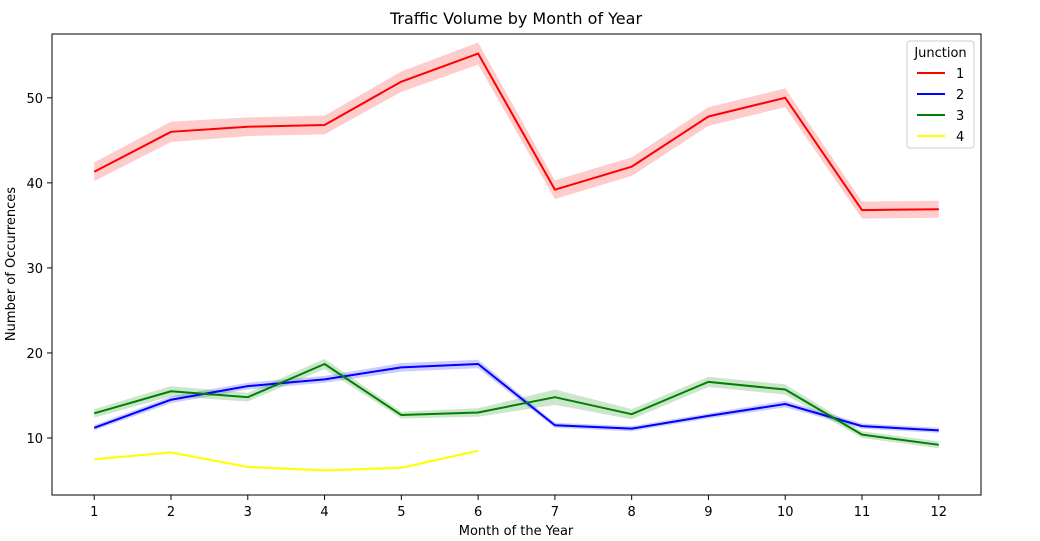 This screenshot has width=1040, height=541. What do you see at coordinates (555, 512) in the screenshot?
I see `x-tick-label: 7` at bounding box center [555, 512].